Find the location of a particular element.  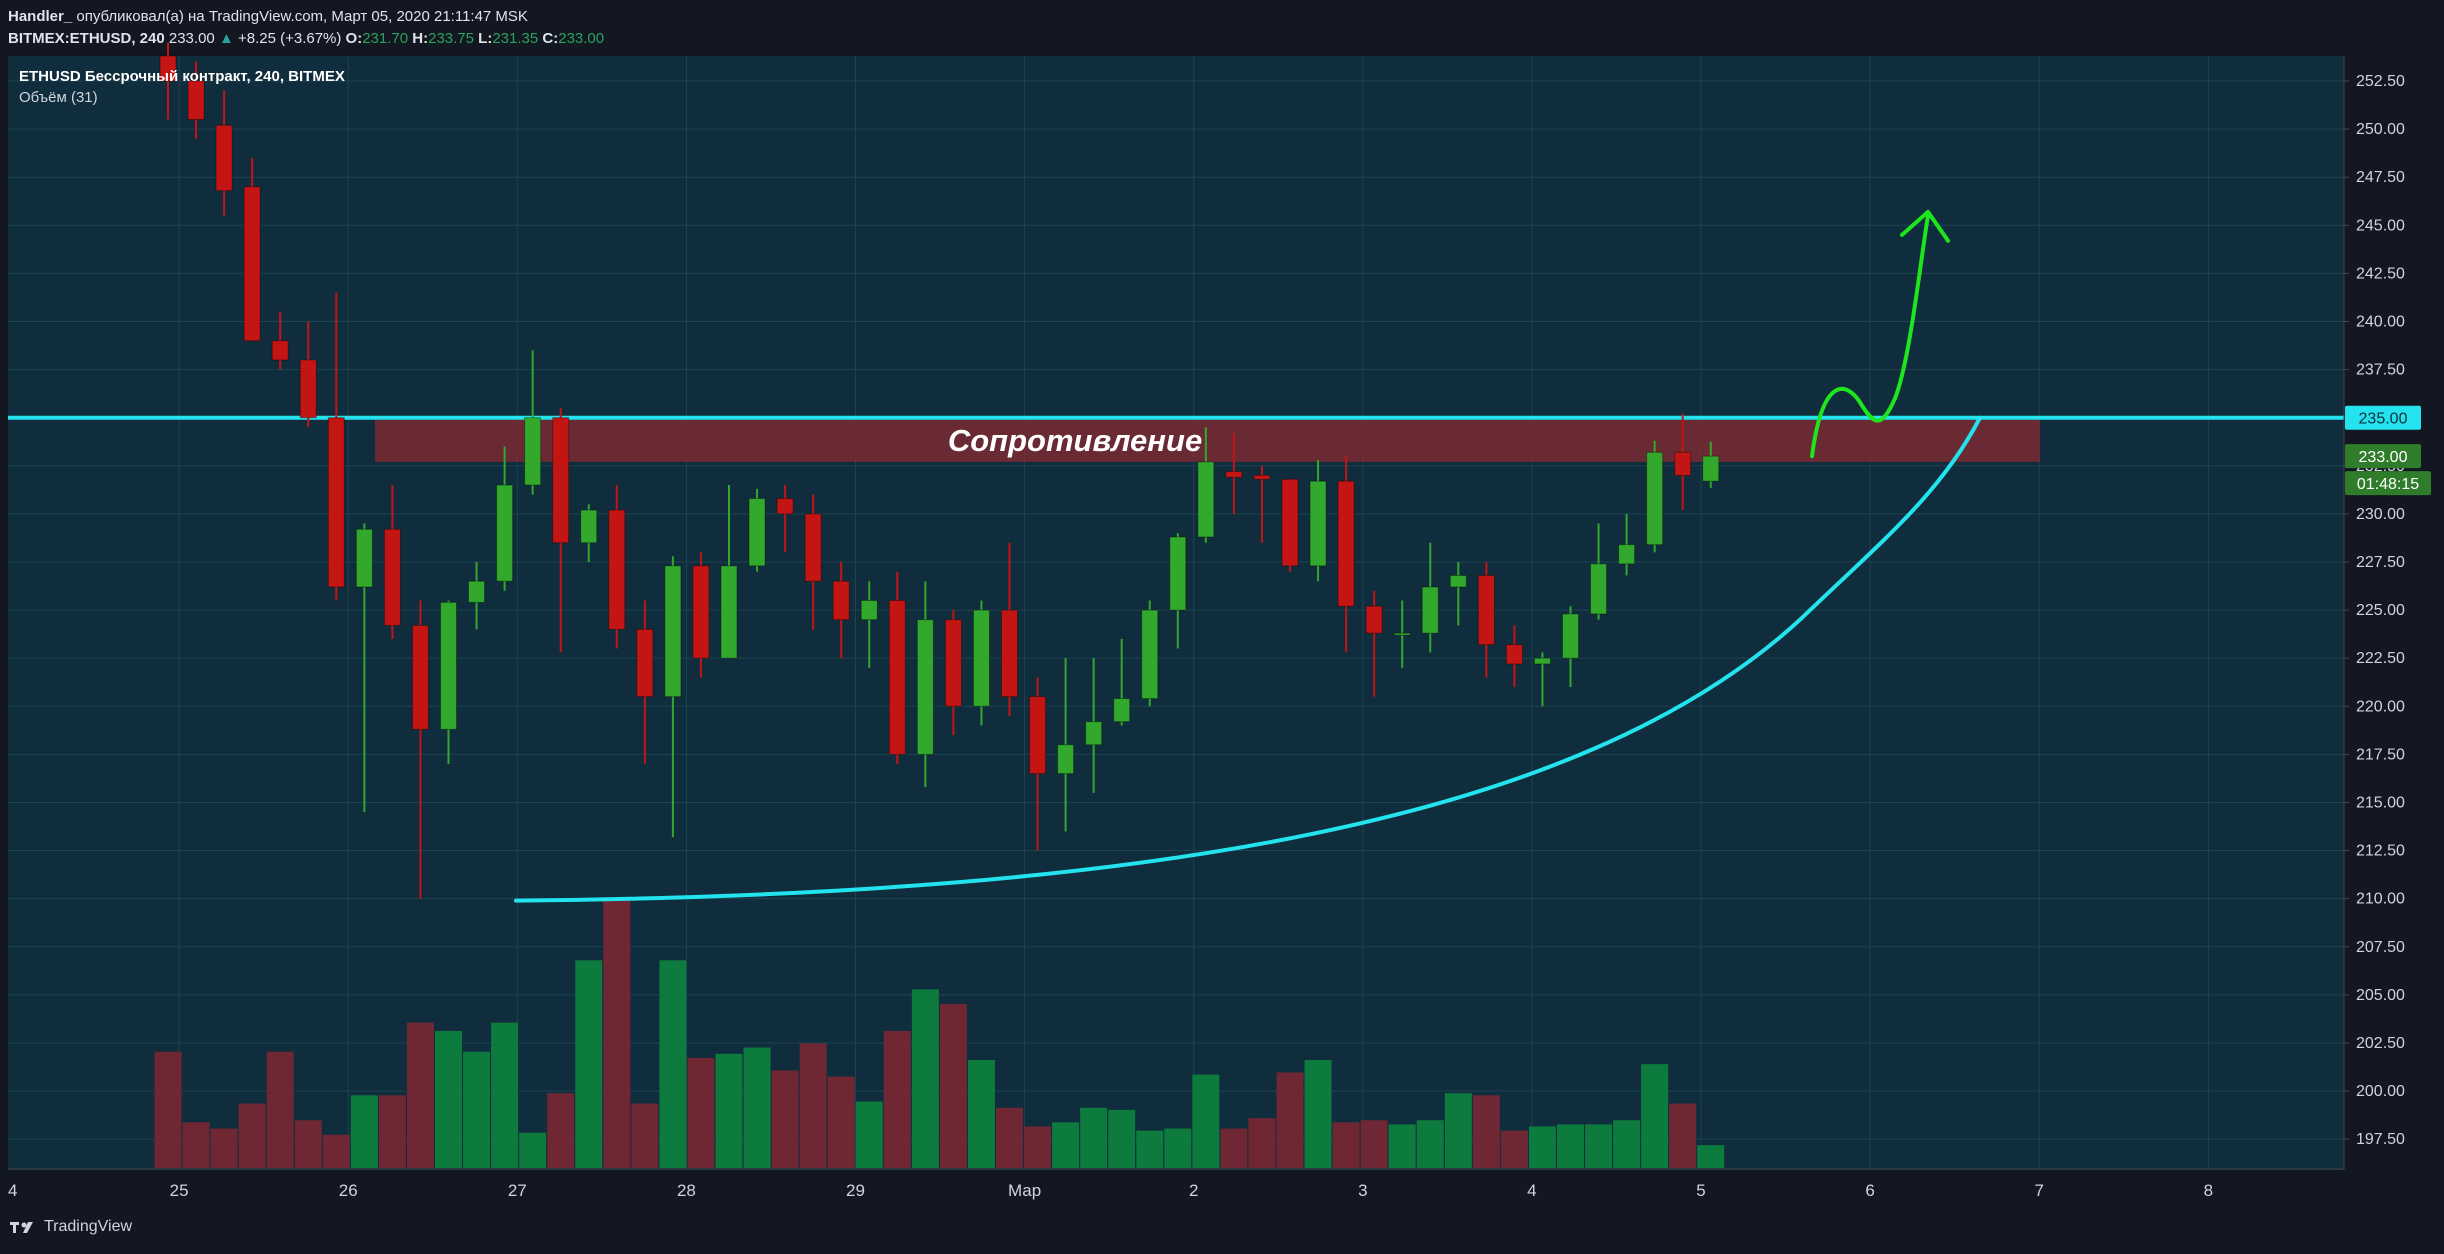

time-tick-label: 28 is located at coordinates (686, 1190).